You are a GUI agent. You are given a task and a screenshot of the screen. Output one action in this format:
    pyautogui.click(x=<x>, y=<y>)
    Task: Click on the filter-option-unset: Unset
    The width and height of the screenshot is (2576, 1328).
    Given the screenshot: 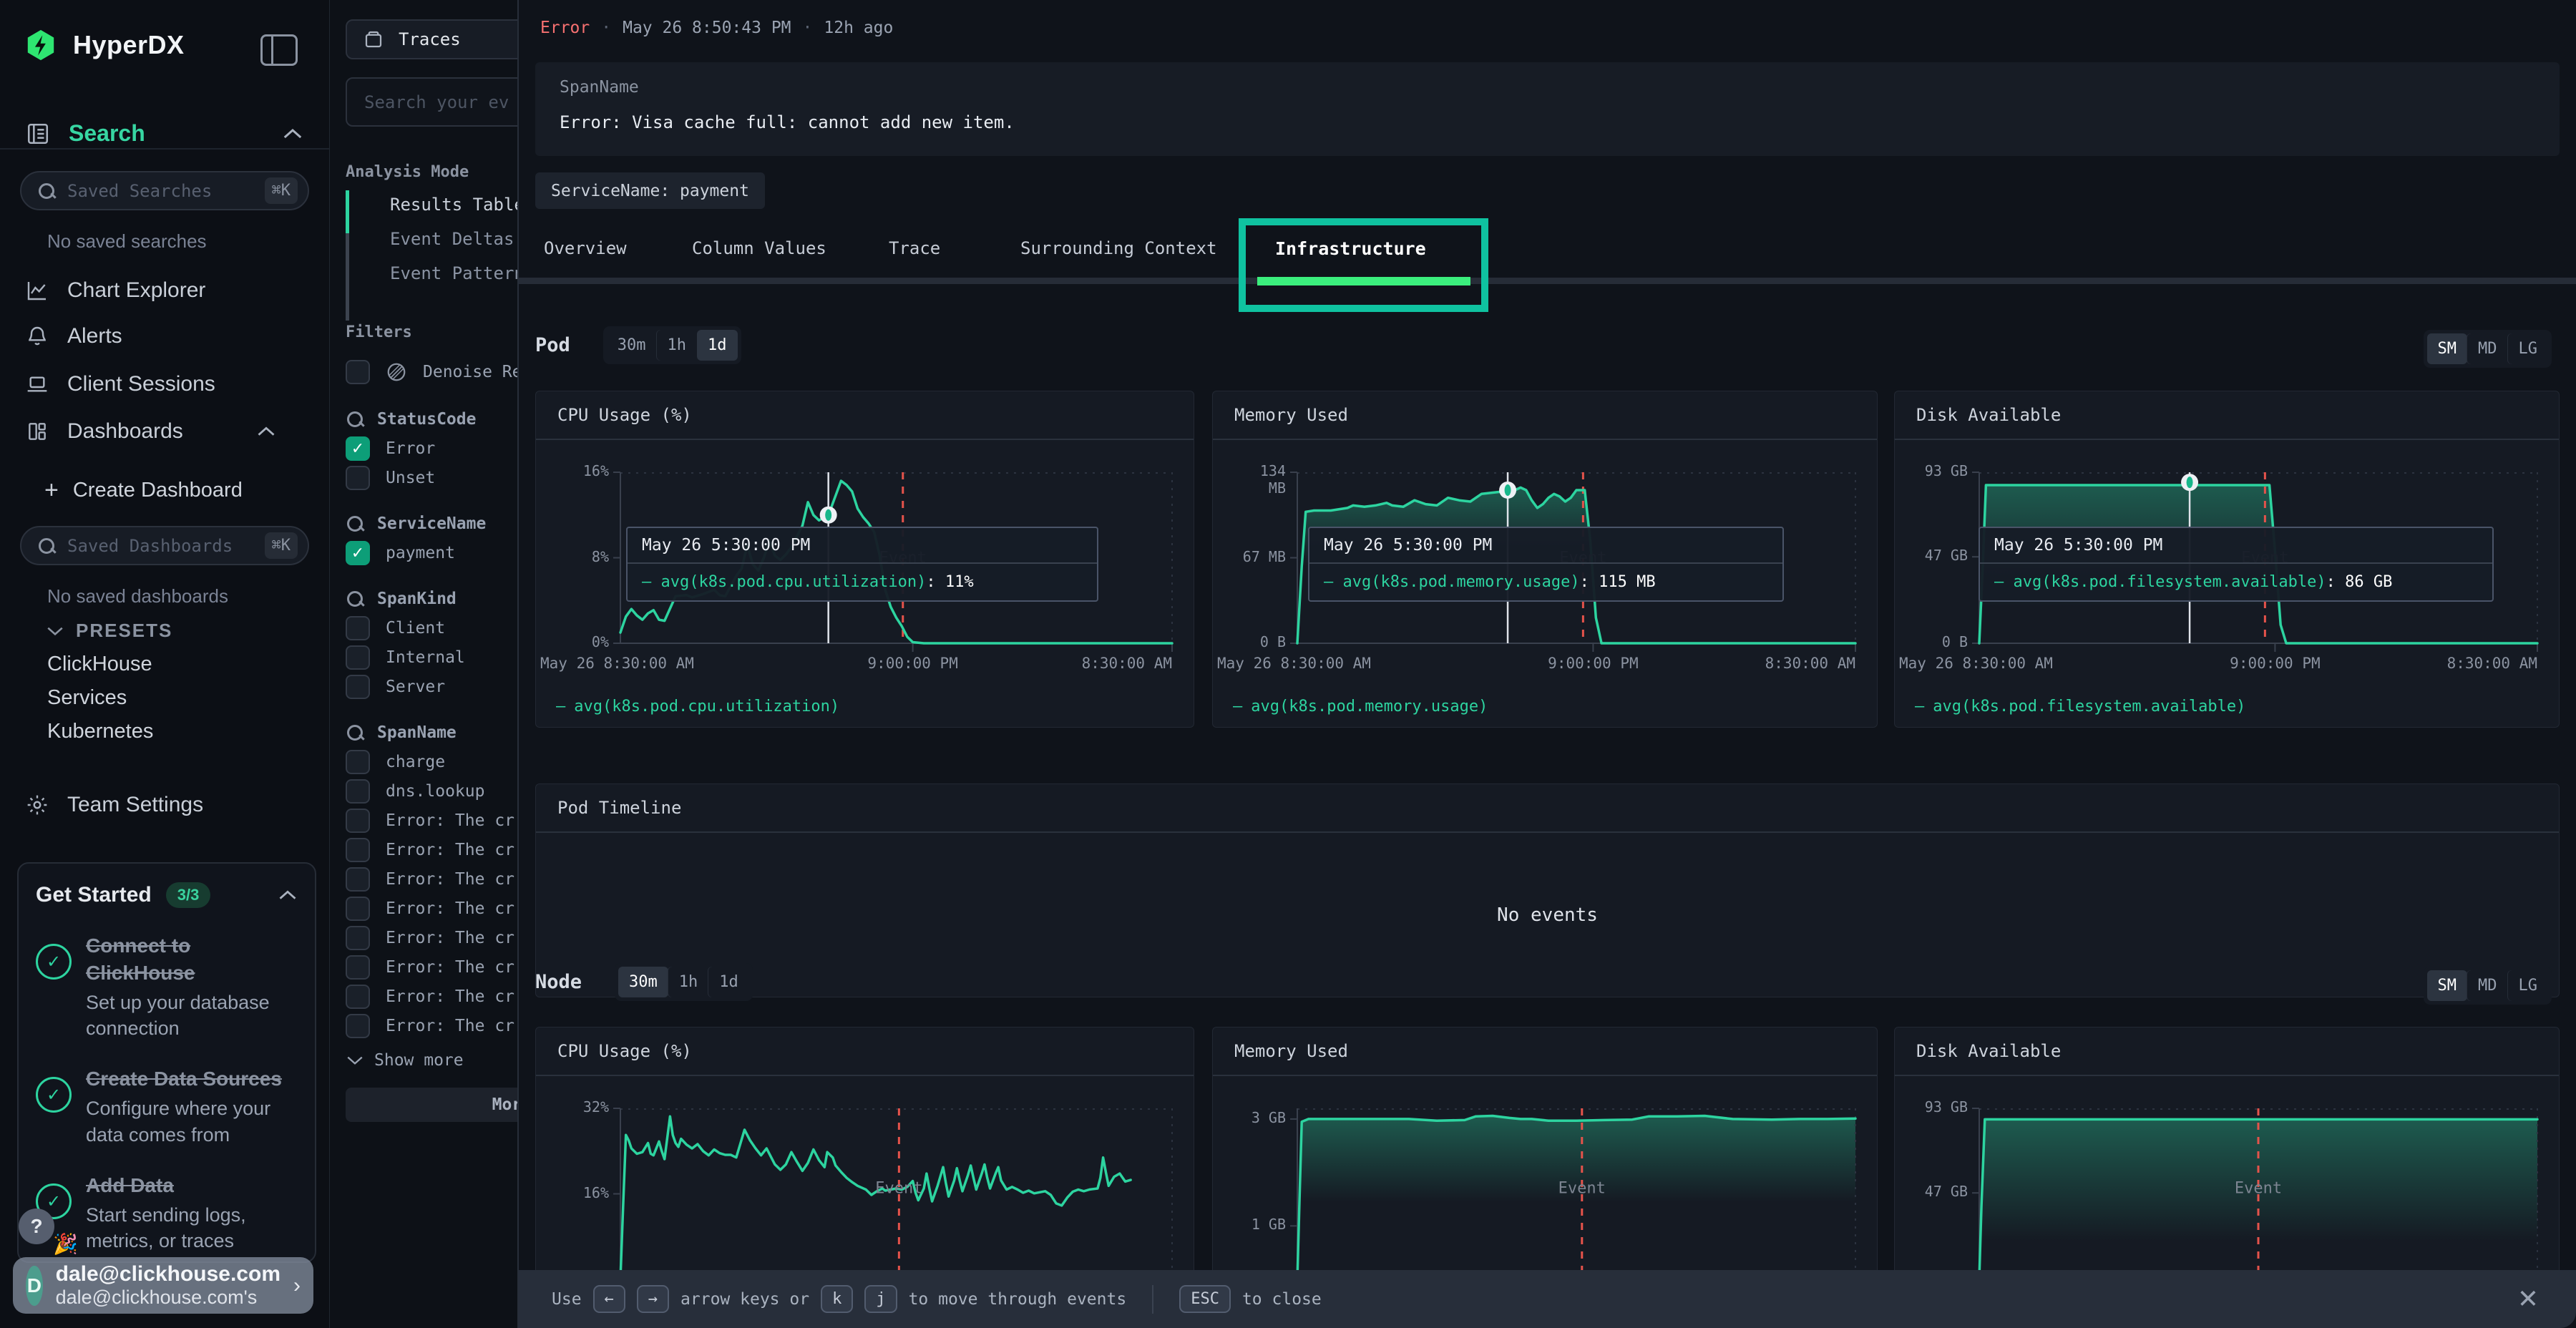 What is the action you would take?
    pyautogui.click(x=431, y=478)
    